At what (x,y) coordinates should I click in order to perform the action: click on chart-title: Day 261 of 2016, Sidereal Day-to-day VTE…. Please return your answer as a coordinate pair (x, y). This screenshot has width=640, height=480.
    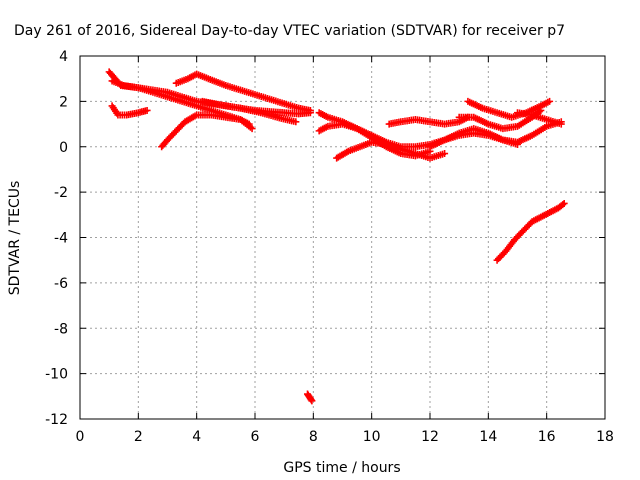
    Looking at the image, I should click on (289, 31).